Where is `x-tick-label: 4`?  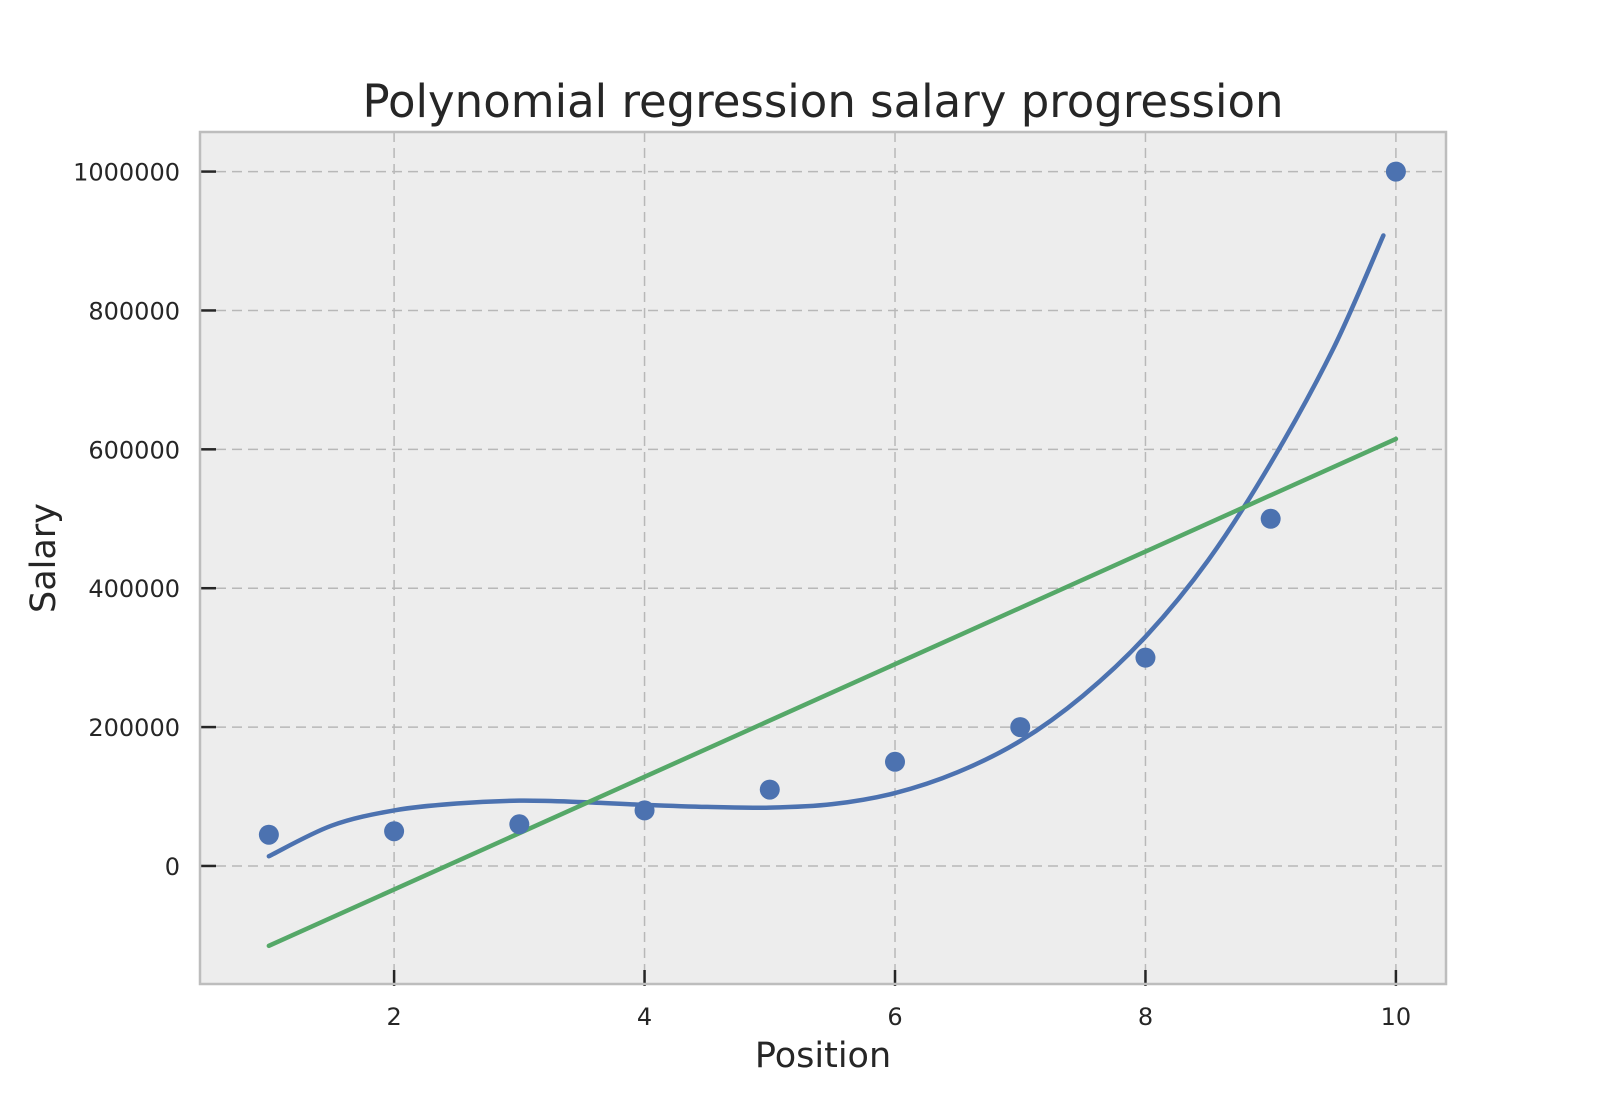 x-tick-label: 4 is located at coordinates (644, 1017).